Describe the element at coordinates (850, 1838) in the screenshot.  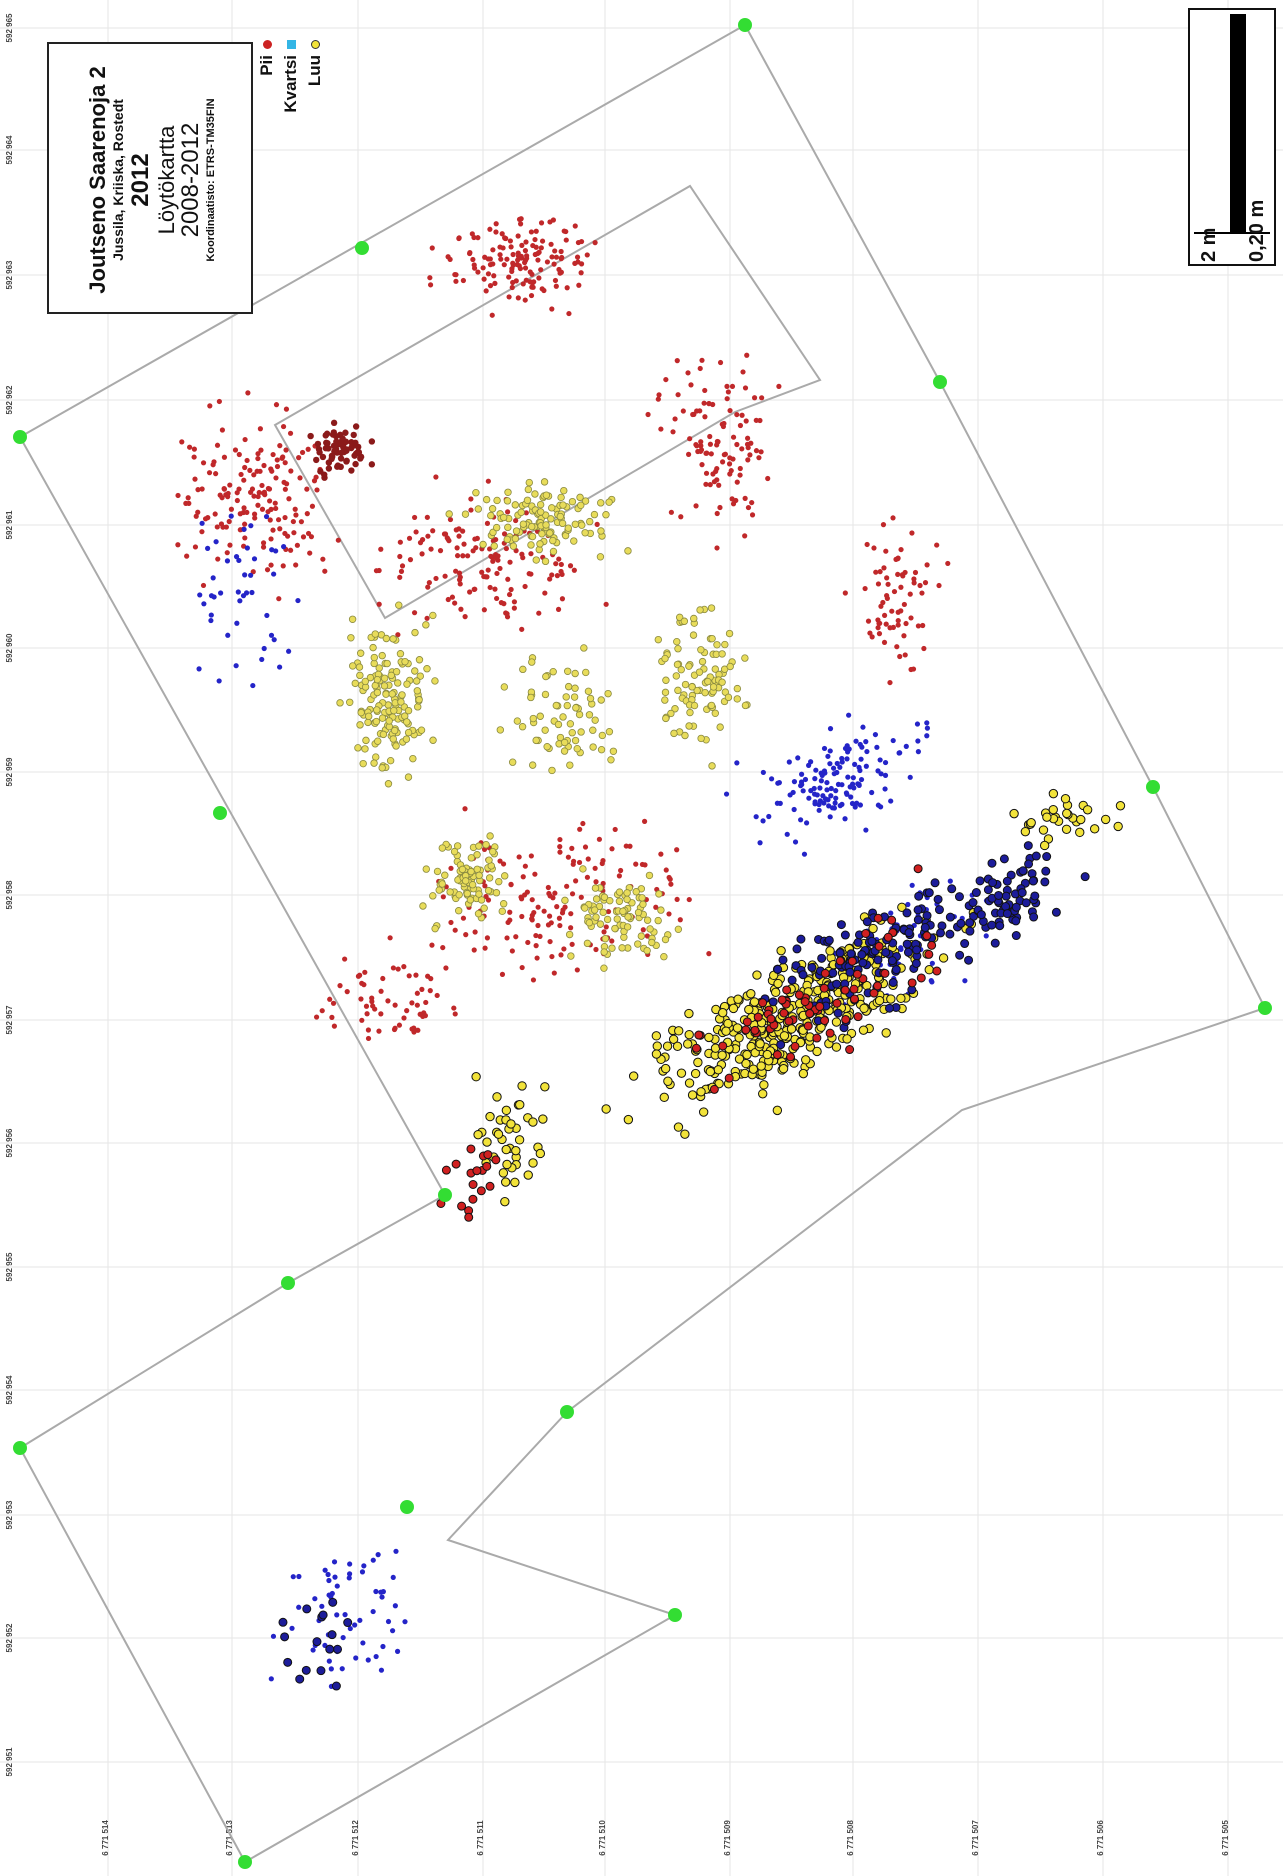
I see `grid-label-bottom: 6 771 508` at that location.